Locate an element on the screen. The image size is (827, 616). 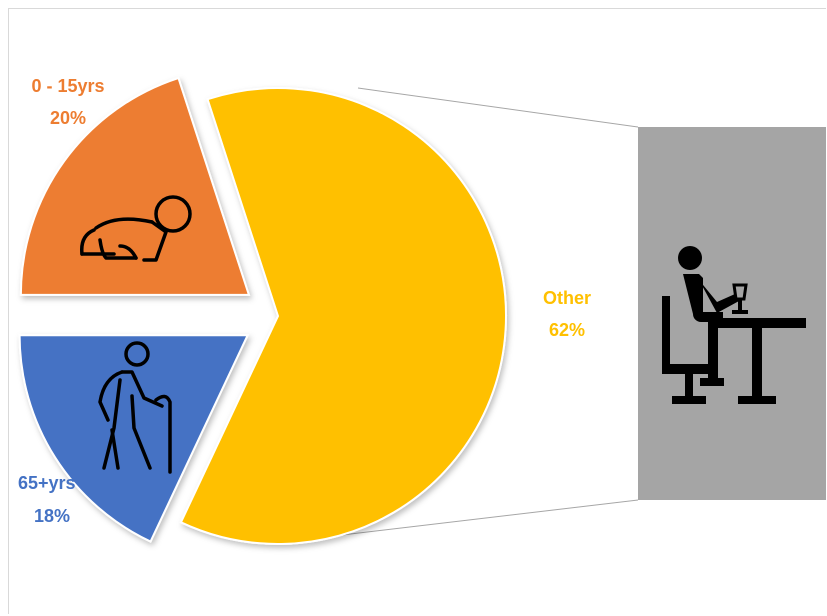
slice-65yrs is located at coordinates (134, 438).